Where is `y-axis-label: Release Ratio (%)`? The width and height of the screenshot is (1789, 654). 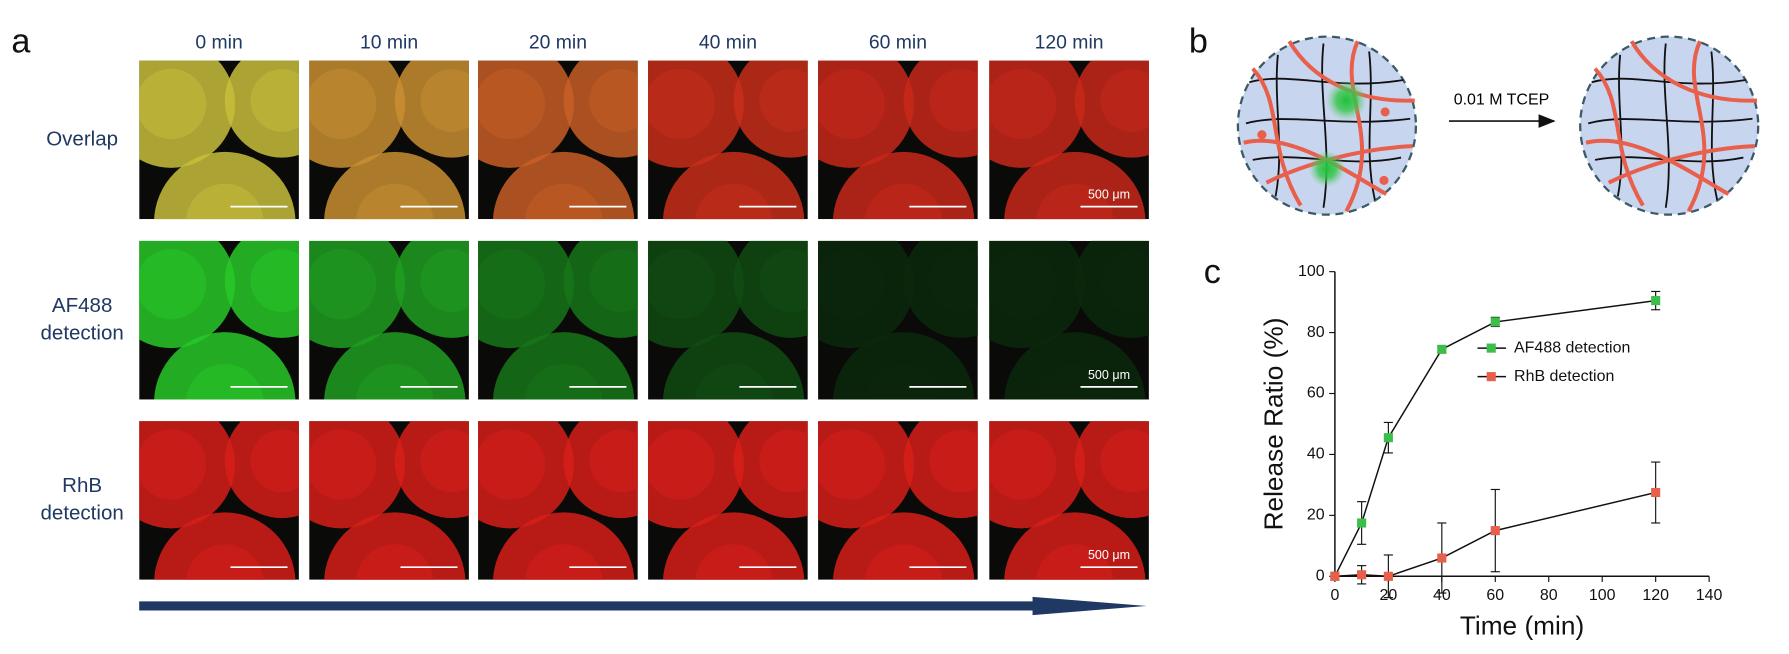
y-axis-label: Release Ratio (%) is located at coordinates (1274, 424).